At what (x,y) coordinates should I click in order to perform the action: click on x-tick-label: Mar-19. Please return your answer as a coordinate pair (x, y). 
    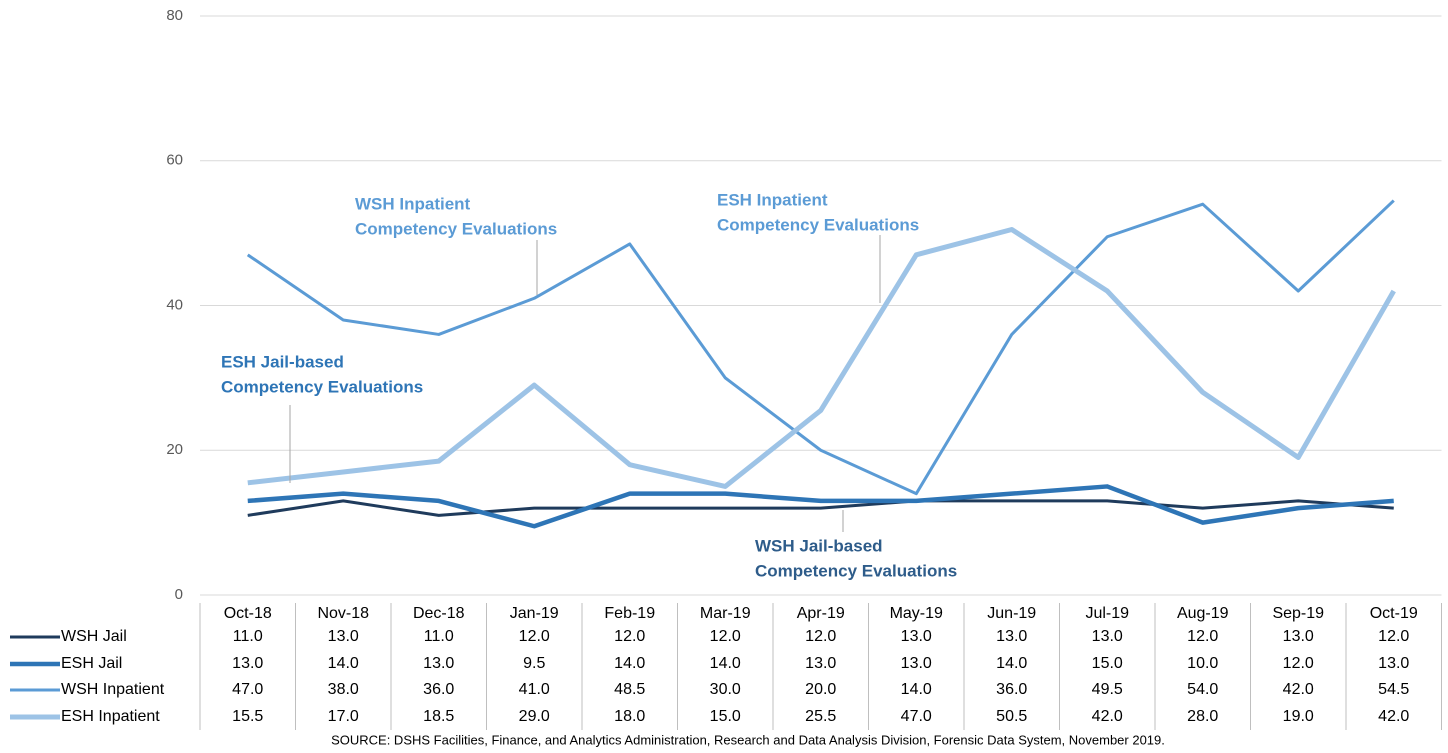
    Looking at the image, I should click on (725, 613).